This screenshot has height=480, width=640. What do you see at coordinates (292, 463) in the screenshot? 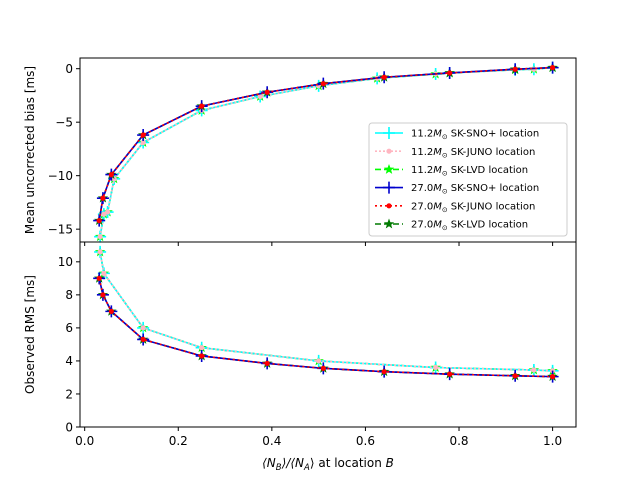
I see `x-axis-label-part: ⟩/⟨N` at bounding box center [292, 463].